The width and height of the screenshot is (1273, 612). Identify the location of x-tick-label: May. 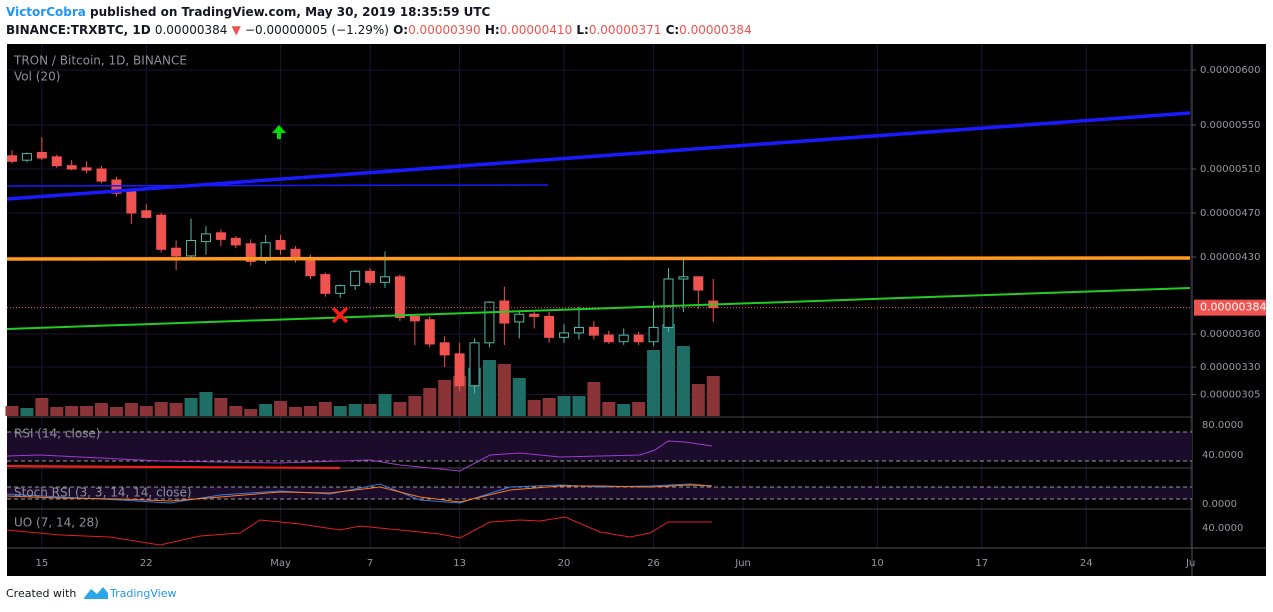
(280, 563).